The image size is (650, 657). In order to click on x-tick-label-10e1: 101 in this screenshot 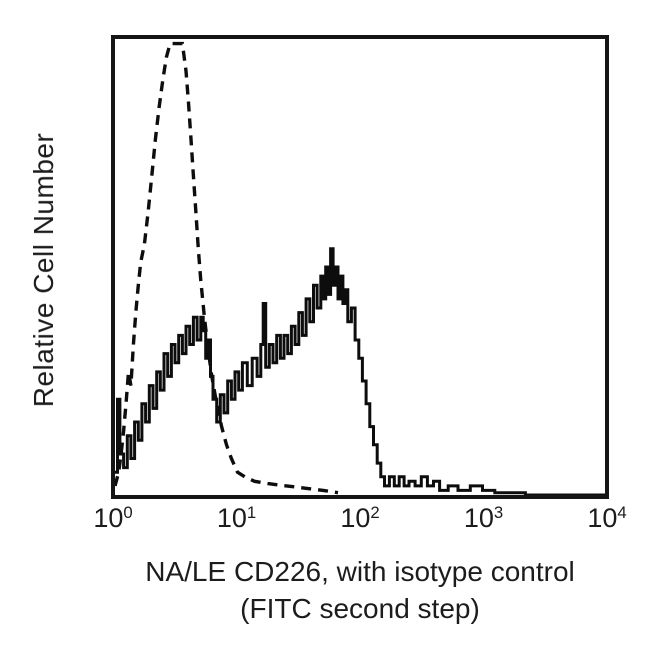, I will do `click(236, 518)`.